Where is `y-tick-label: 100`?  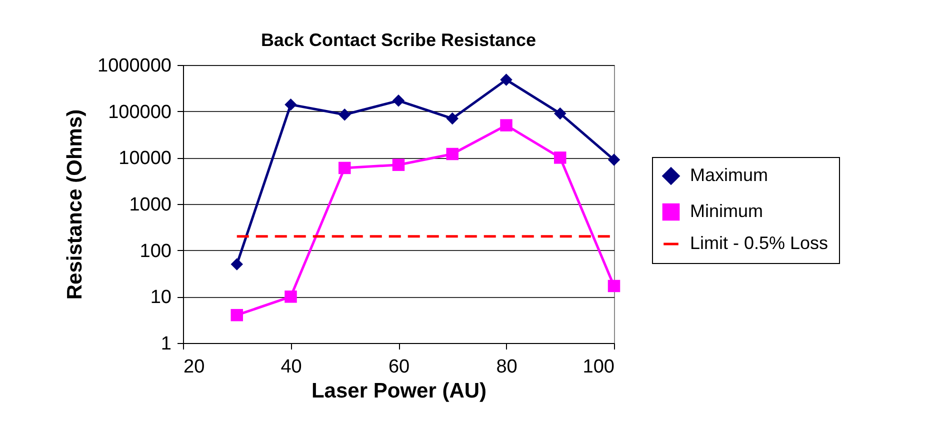 y-tick-label: 100 is located at coordinates (156, 251).